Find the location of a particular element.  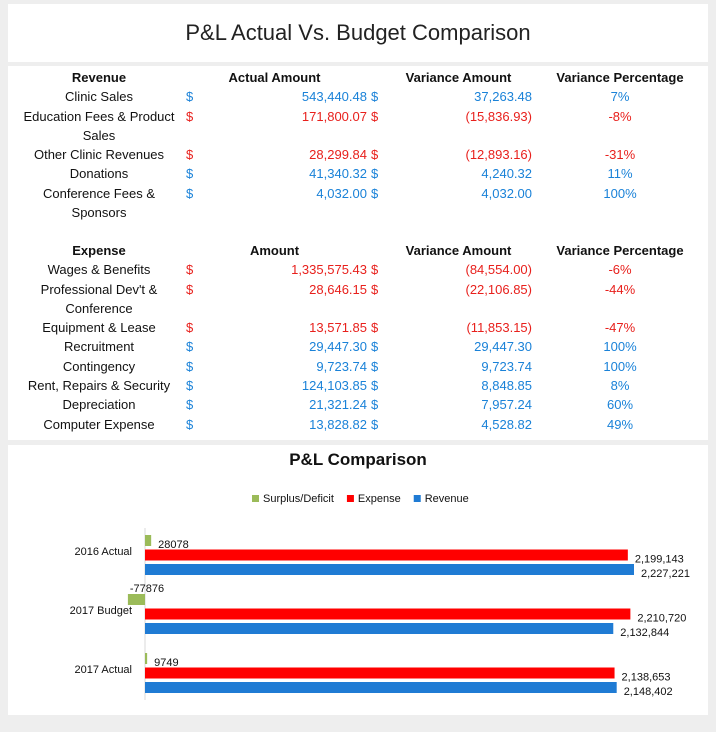

variance-amount: 4,528.82 is located at coordinates (506, 424).